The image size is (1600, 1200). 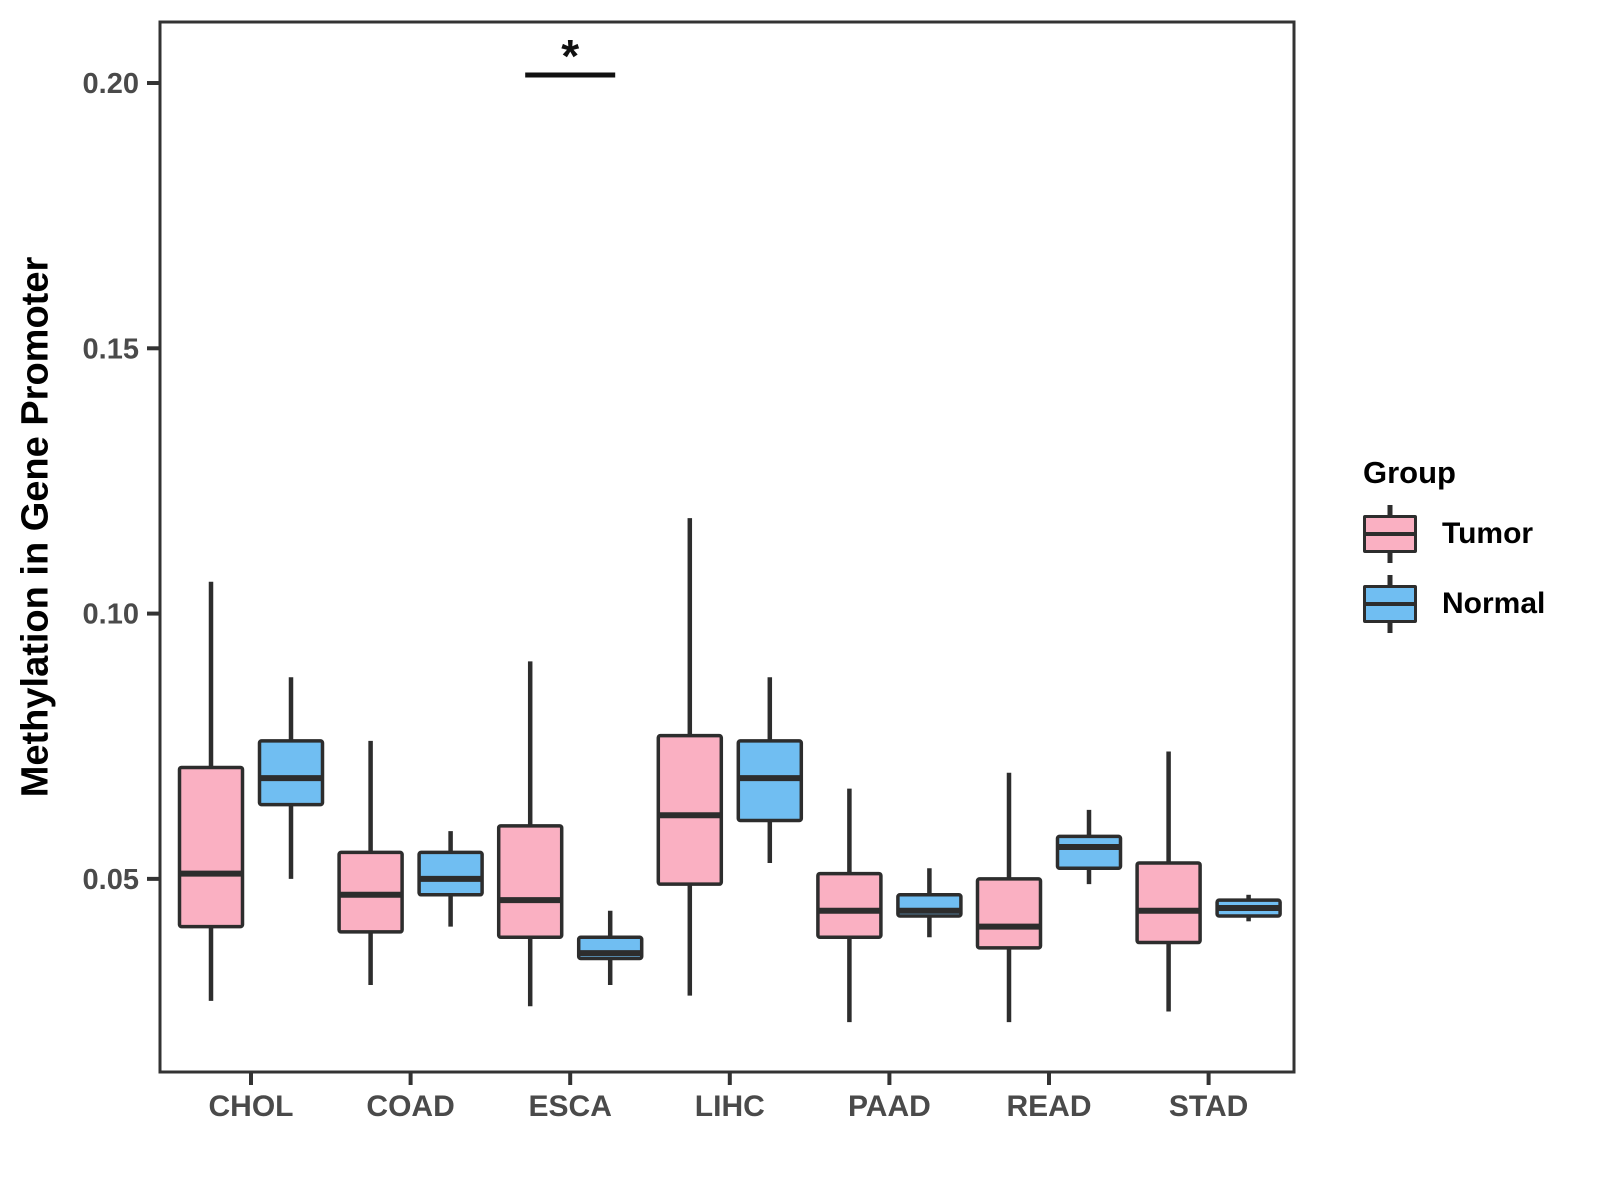 I want to click on legend-item-normal: Normal, so click(x=1454, y=604).